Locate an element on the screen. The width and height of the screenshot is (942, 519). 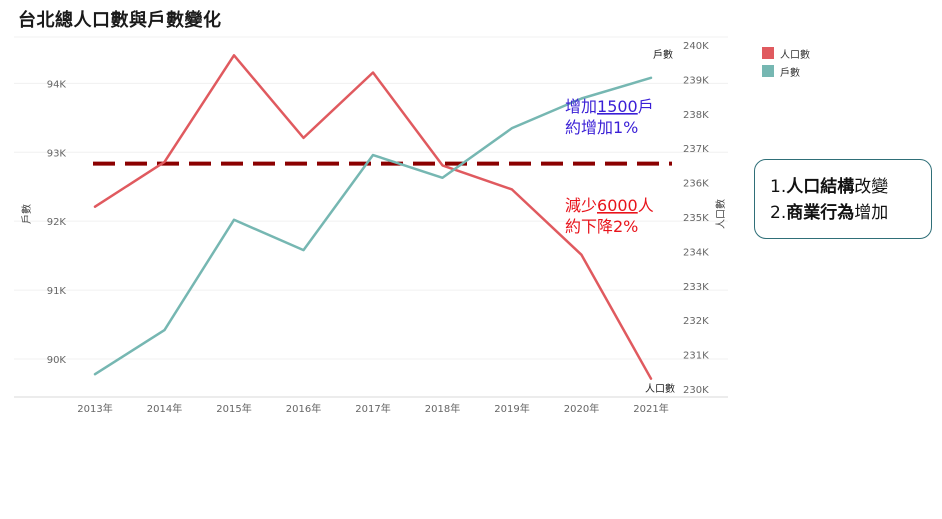
right-tick-label: 233K is located at coordinates (696, 287).